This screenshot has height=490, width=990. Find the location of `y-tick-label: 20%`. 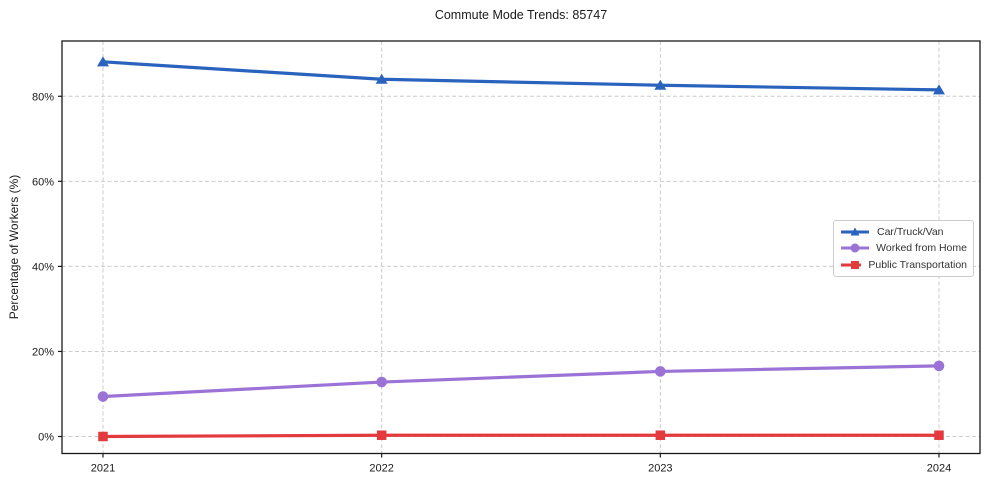

y-tick-label: 20% is located at coordinates (43, 352).